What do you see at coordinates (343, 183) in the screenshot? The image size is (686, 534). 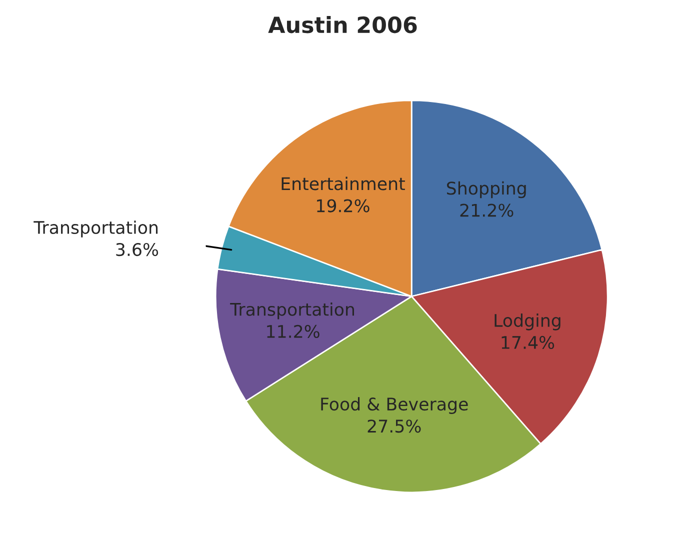 I see `slice-label: Entertainment` at bounding box center [343, 183].